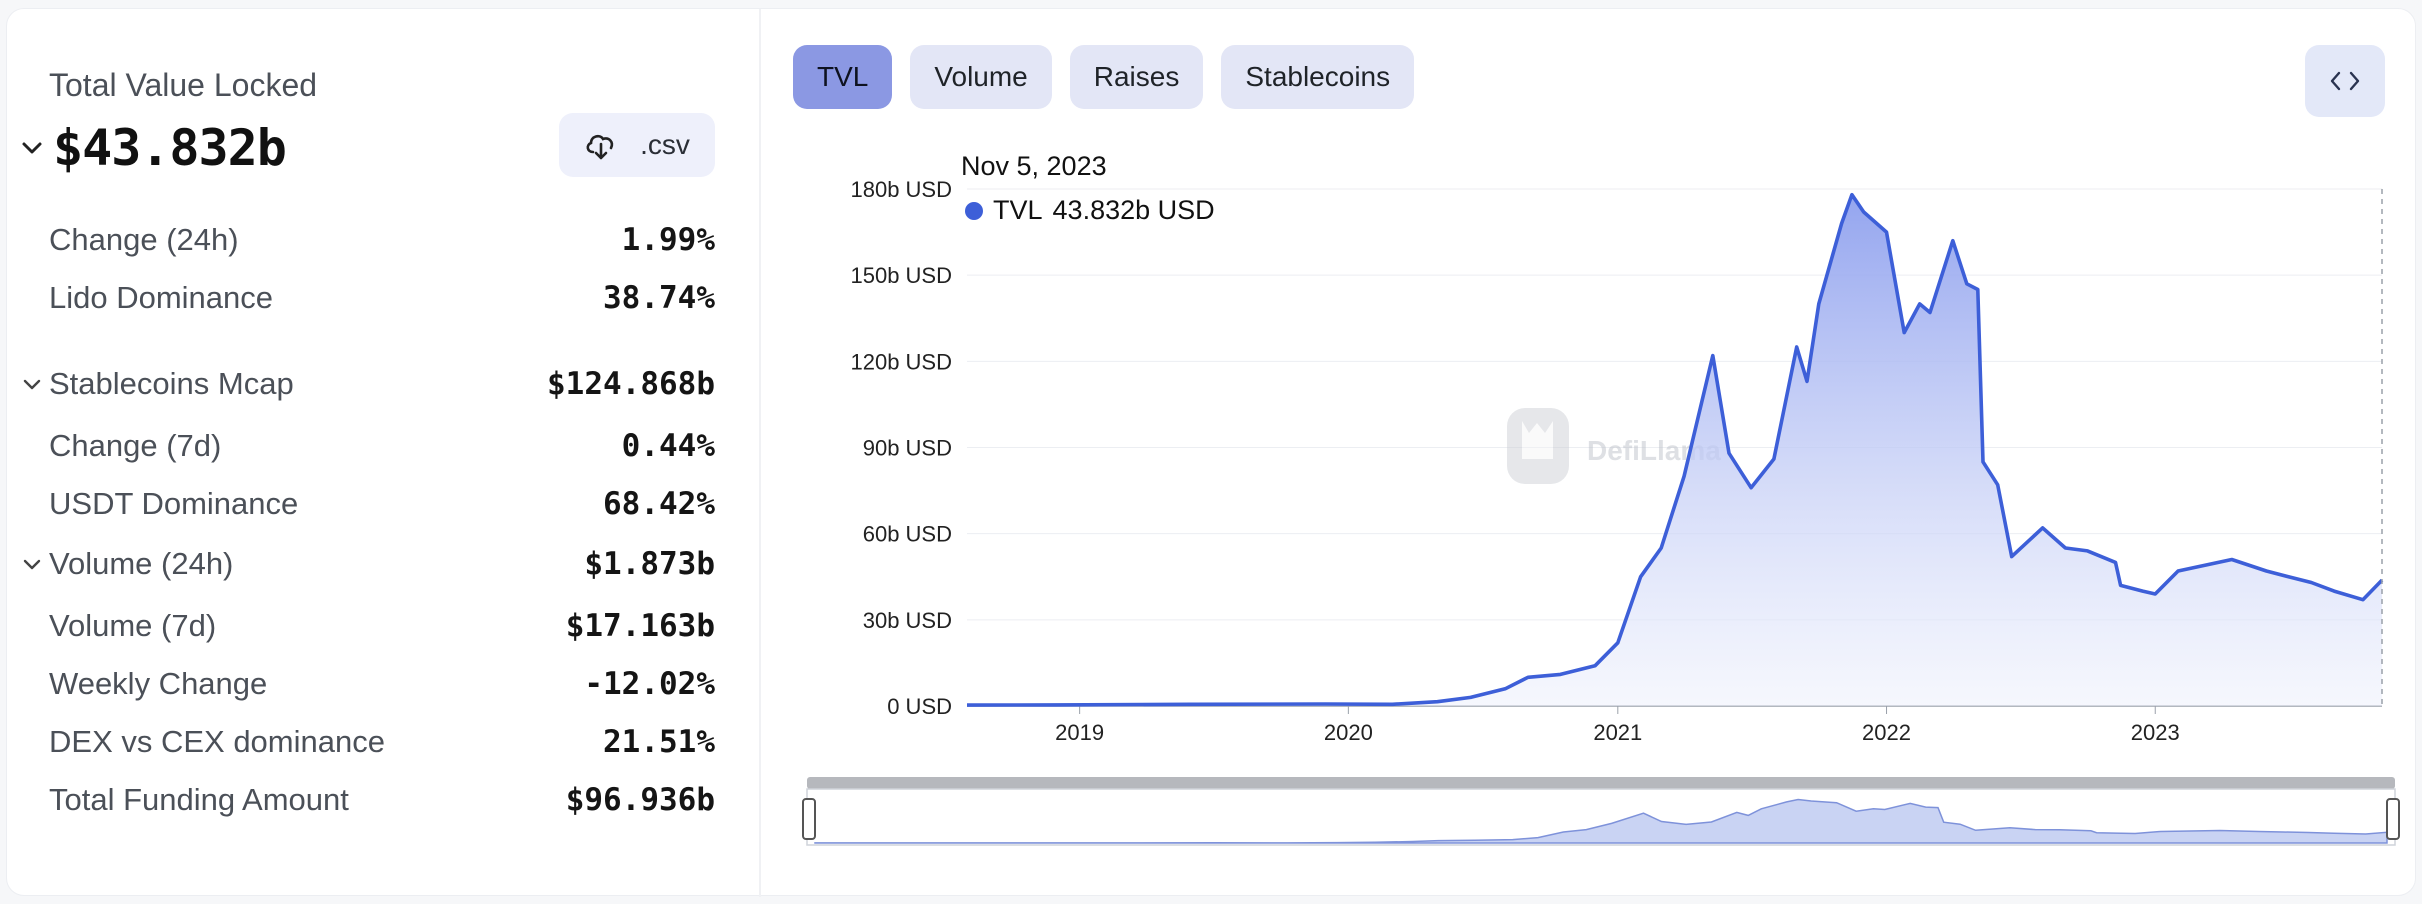 Image resolution: width=2422 pixels, height=904 pixels. I want to click on y-tick-label: 150b USD, so click(901, 275).